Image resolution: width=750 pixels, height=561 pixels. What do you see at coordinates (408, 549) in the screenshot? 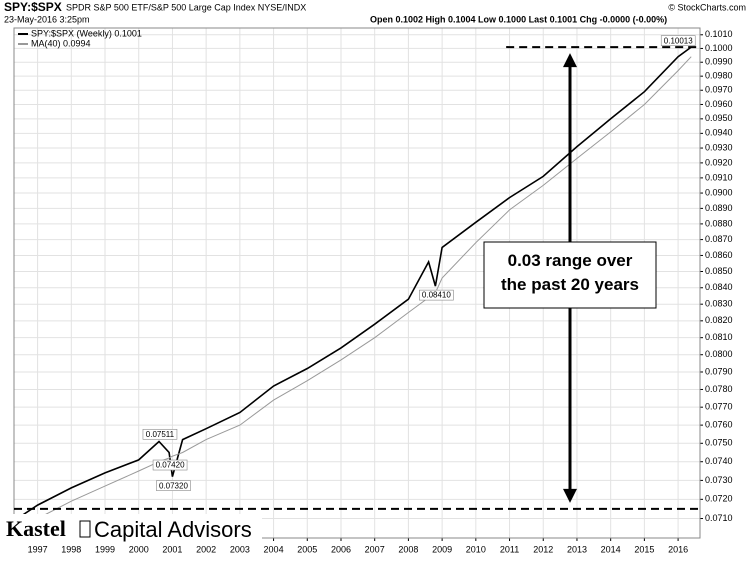
I see `x-tick-label: 2008` at bounding box center [408, 549].